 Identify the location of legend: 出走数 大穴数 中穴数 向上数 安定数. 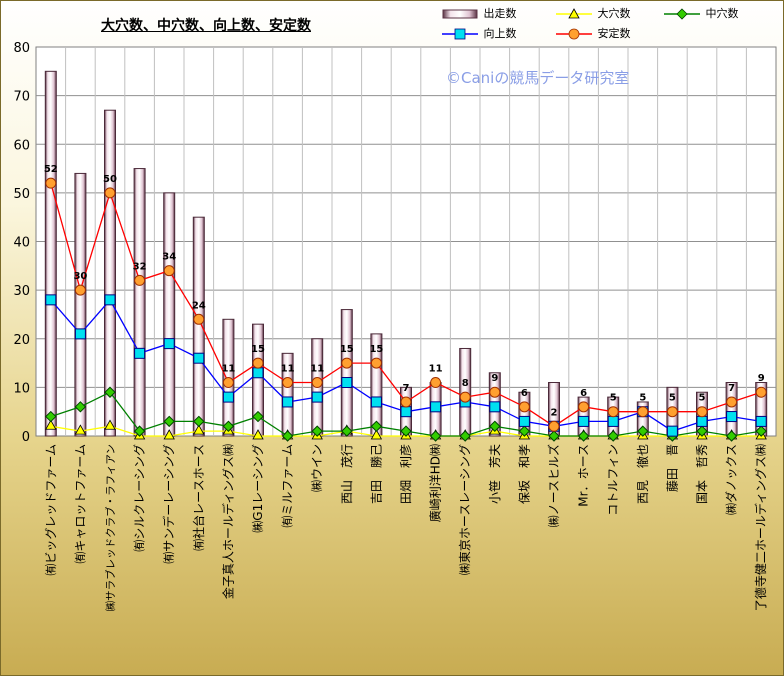
(605, 25).